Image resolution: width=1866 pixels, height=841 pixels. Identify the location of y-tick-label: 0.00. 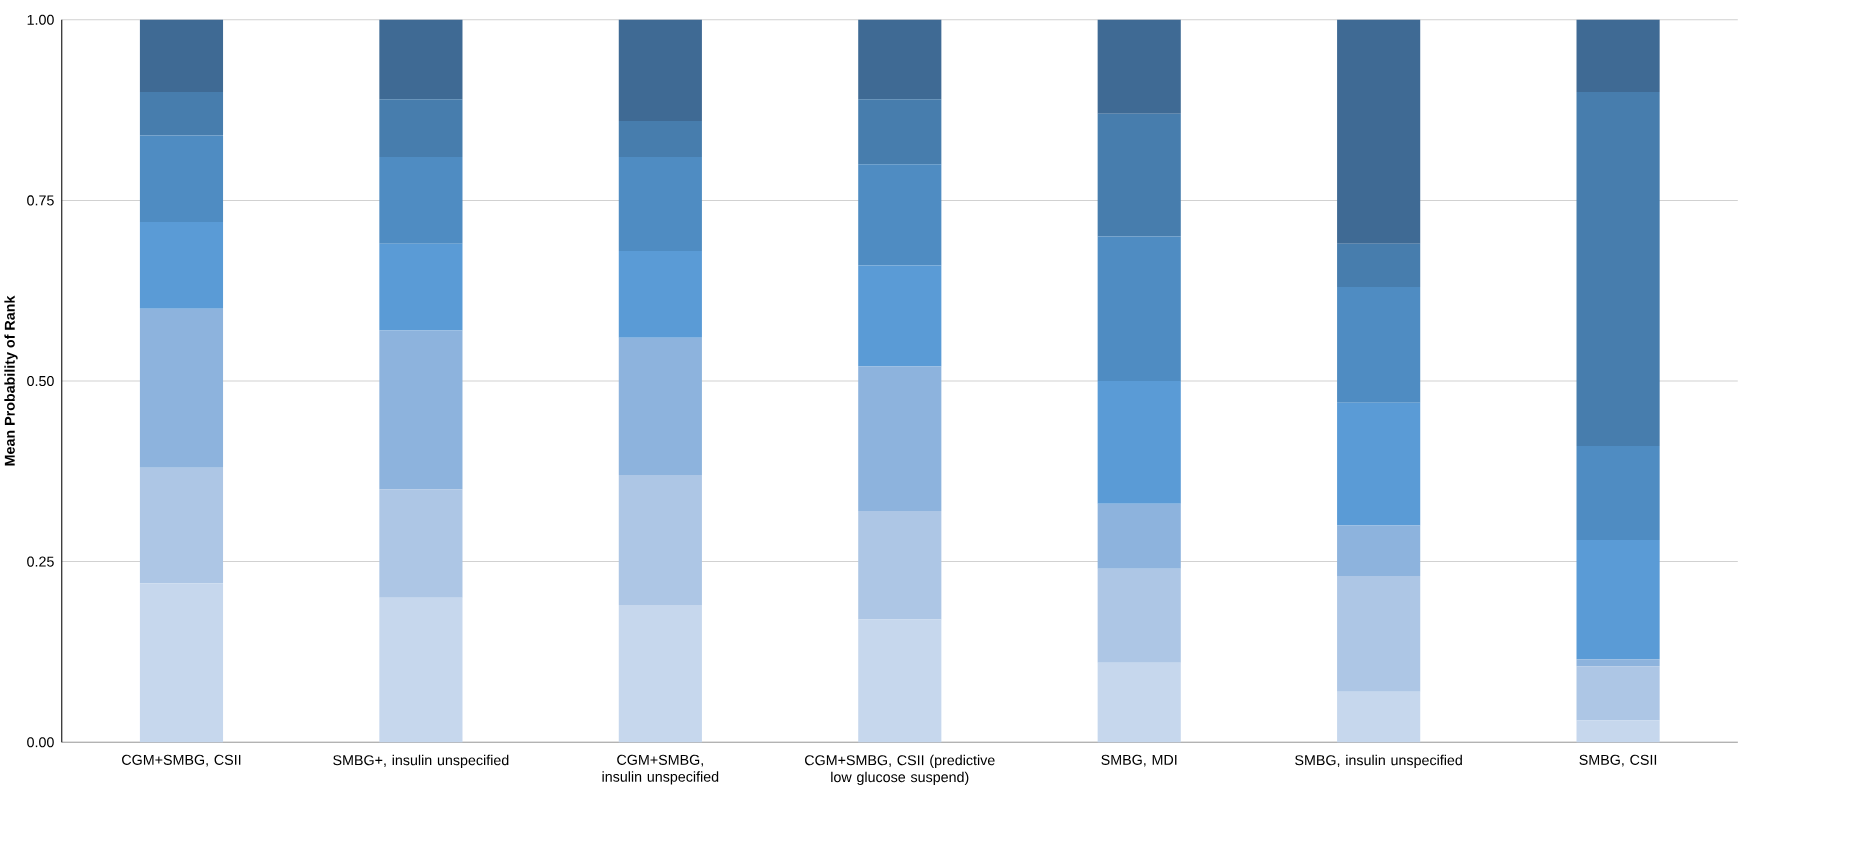
(40, 742).